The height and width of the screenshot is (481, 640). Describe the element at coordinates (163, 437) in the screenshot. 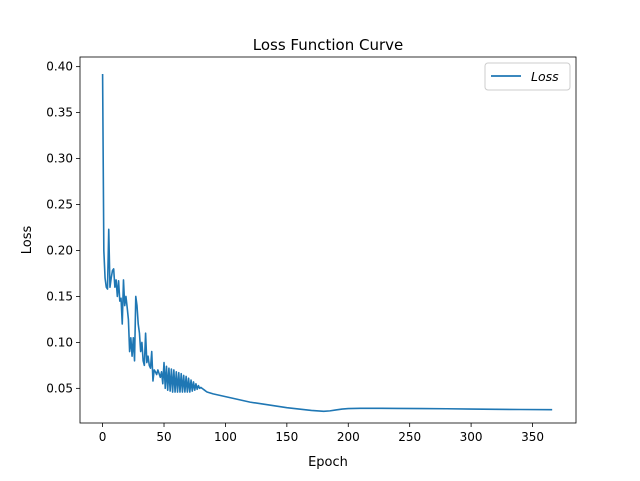

I see `x-tick-label: 50` at that location.